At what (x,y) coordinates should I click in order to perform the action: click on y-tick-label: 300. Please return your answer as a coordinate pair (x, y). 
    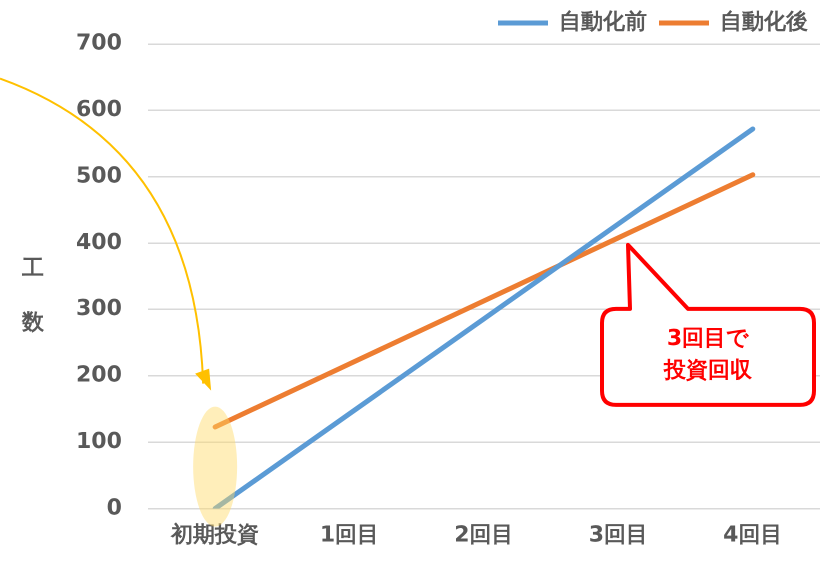
    Looking at the image, I should click on (99, 309).